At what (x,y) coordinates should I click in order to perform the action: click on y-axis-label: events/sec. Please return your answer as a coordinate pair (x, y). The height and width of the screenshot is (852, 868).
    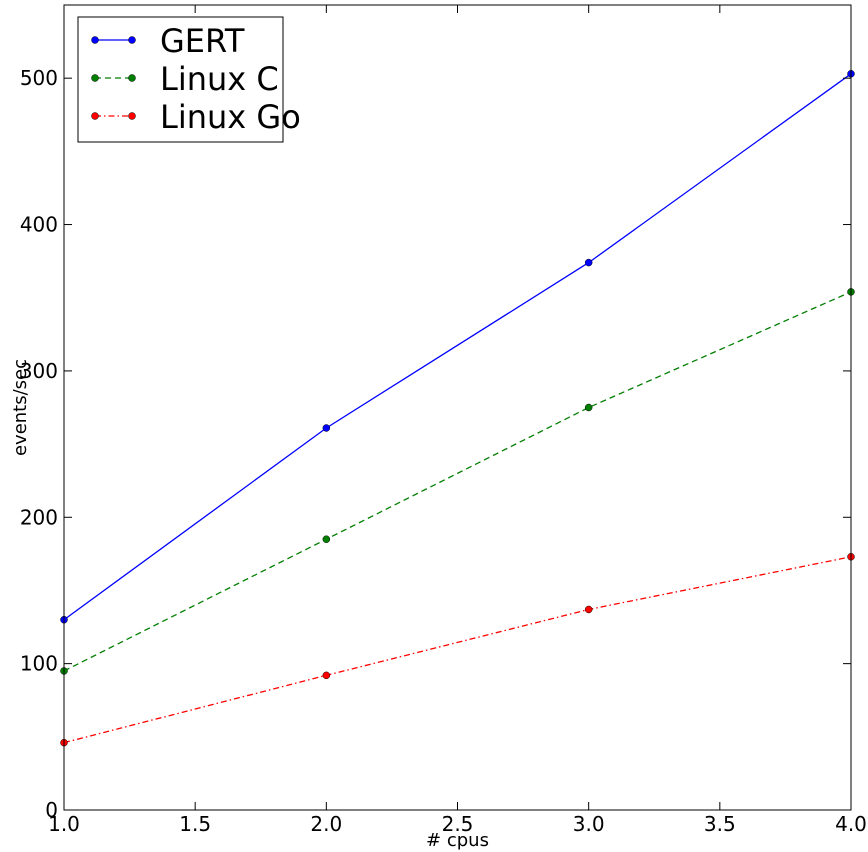
    Looking at the image, I should click on (20, 407).